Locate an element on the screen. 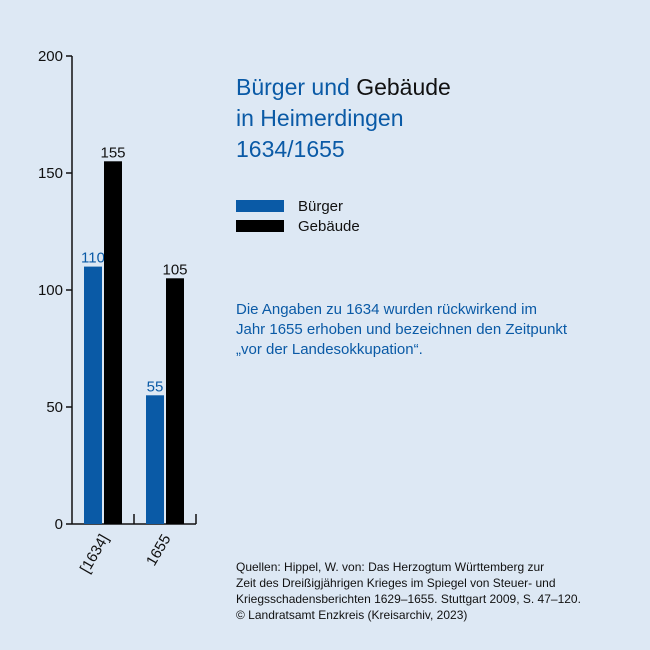  legend-swatch-buerger is located at coordinates (260, 206).